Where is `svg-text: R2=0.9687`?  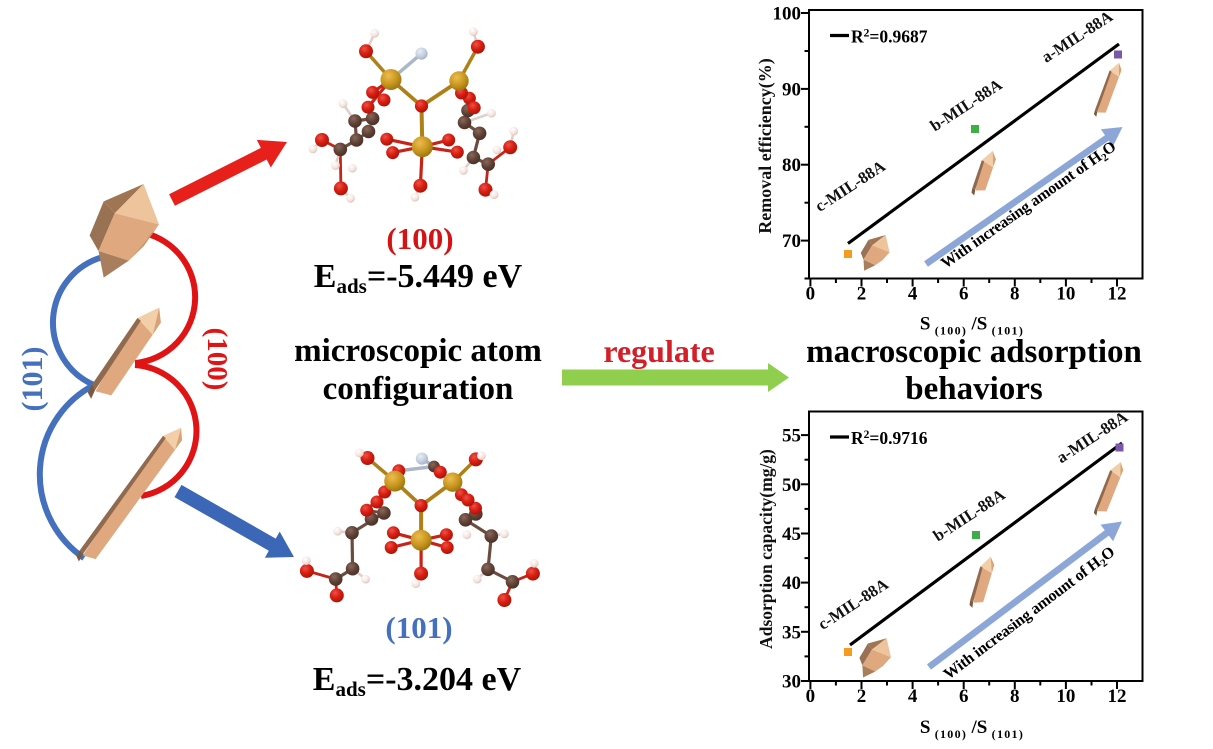
svg-text: R2=0.9687 is located at coordinates (889, 37).